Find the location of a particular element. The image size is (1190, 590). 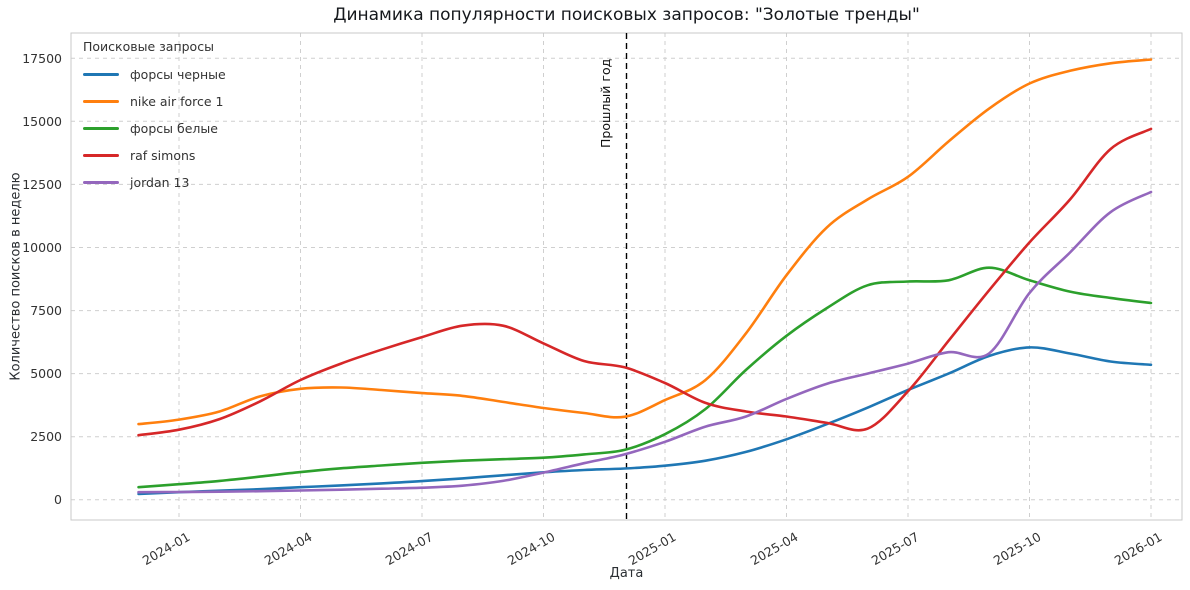

legend-item: nike air force 1 is located at coordinates (154, 101).